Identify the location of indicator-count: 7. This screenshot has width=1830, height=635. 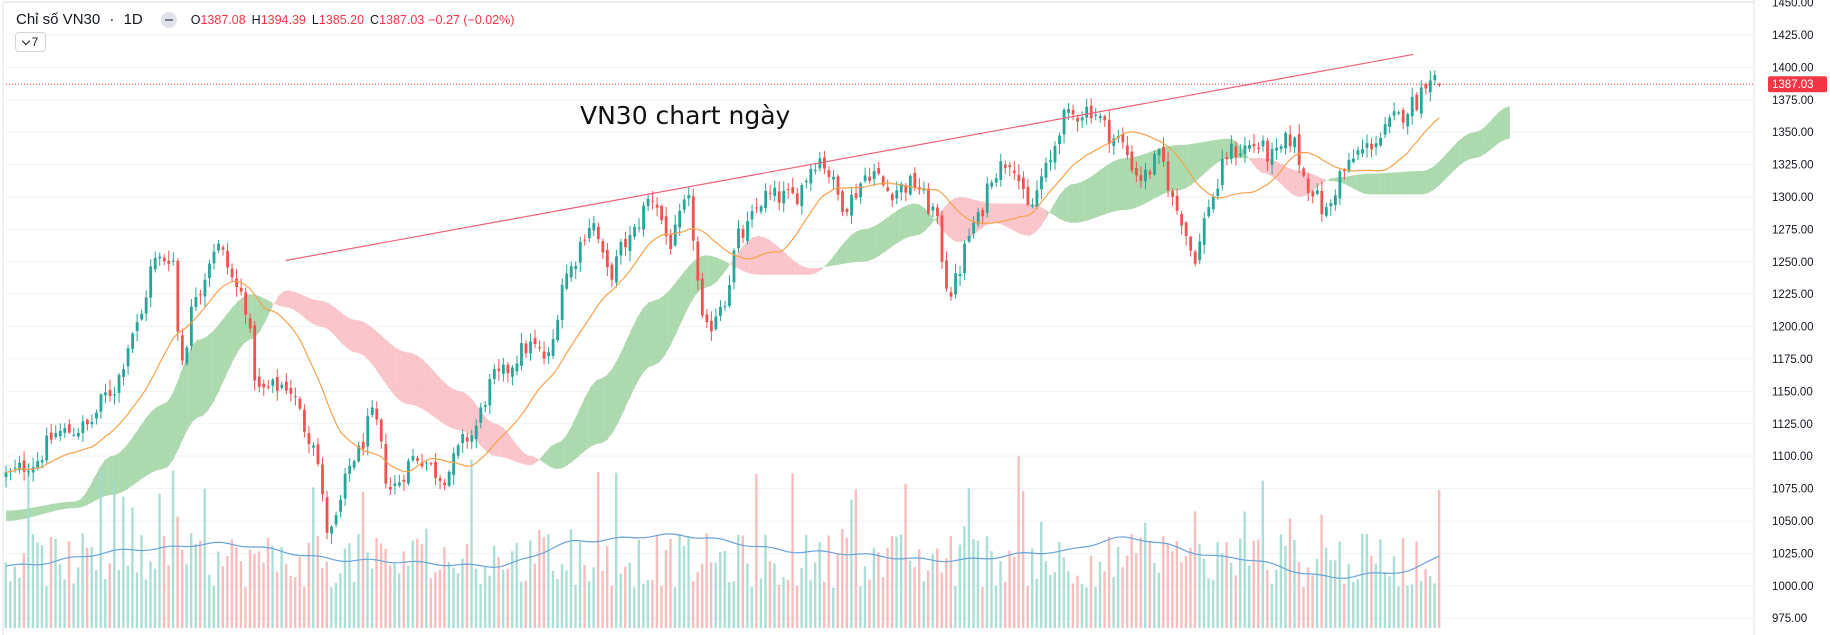
(35, 42).